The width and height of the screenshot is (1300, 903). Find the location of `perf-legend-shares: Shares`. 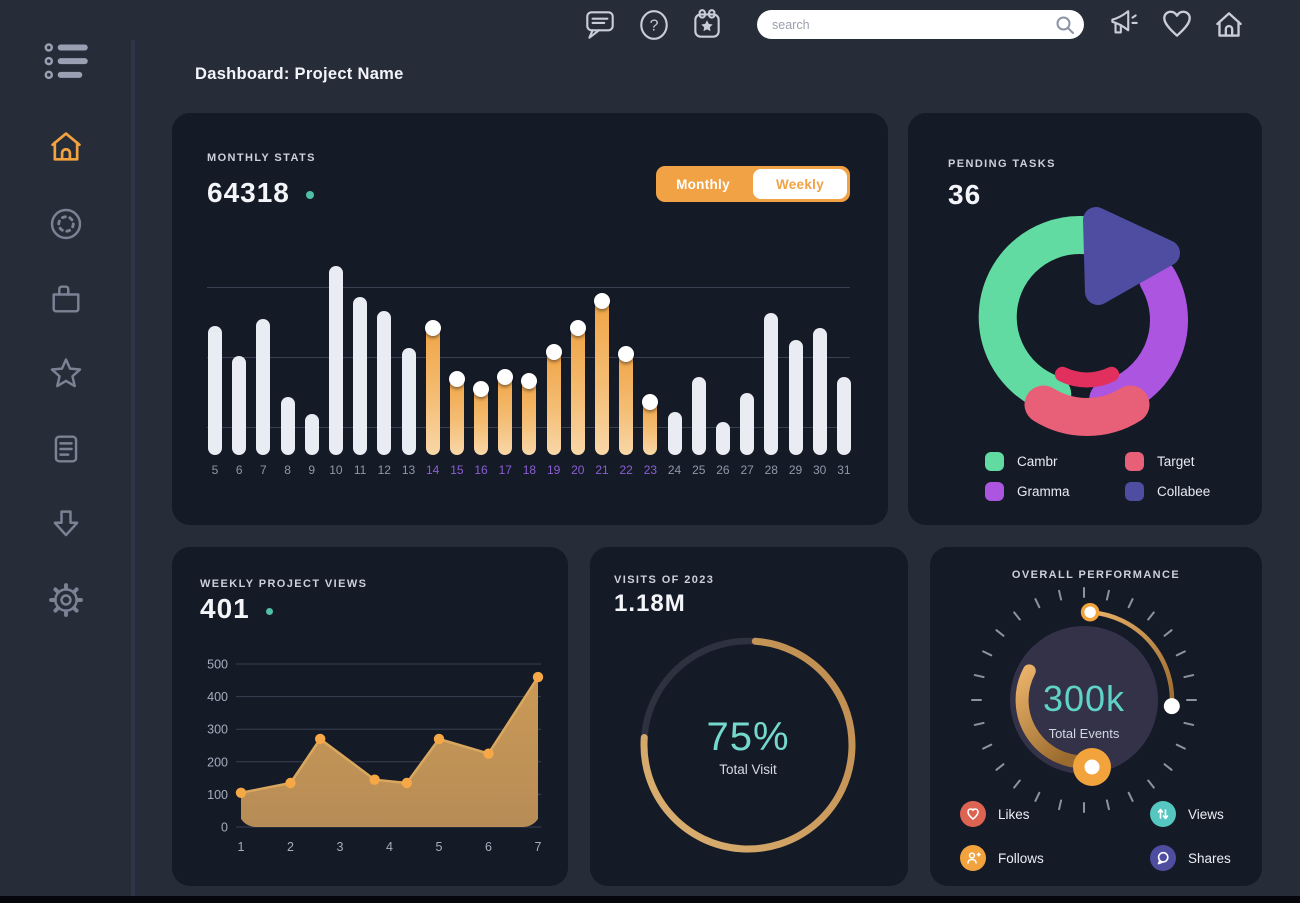

perf-legend-shares: Shares is located at coordinates (1206, 858).